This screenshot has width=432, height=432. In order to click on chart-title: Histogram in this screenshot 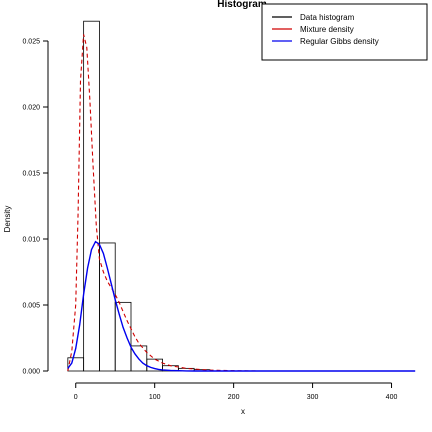, I will do `click(242, 5)`.